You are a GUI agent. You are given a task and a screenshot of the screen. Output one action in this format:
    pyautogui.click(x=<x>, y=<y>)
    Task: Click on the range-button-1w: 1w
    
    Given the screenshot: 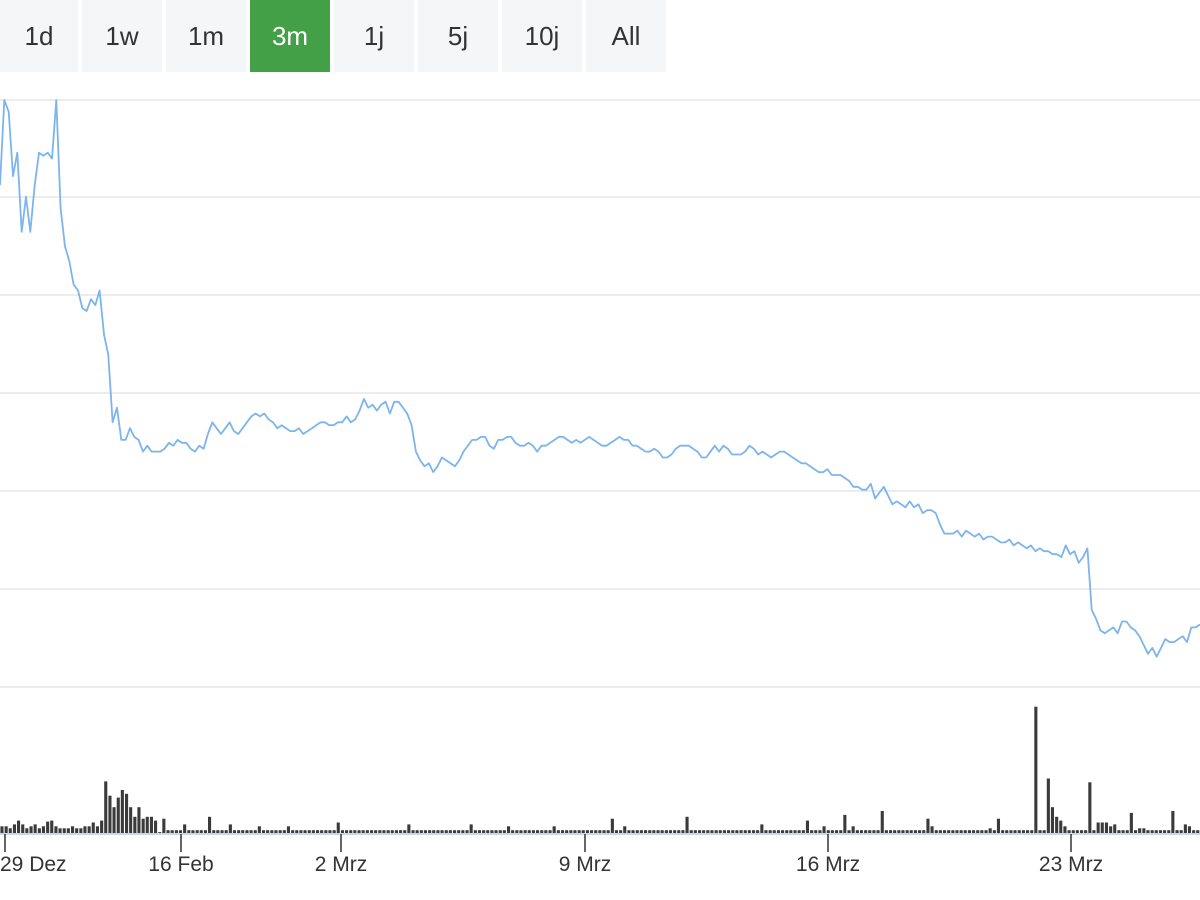 What is the action you would take?
    pyautogui.click(x=122, y=36)
    